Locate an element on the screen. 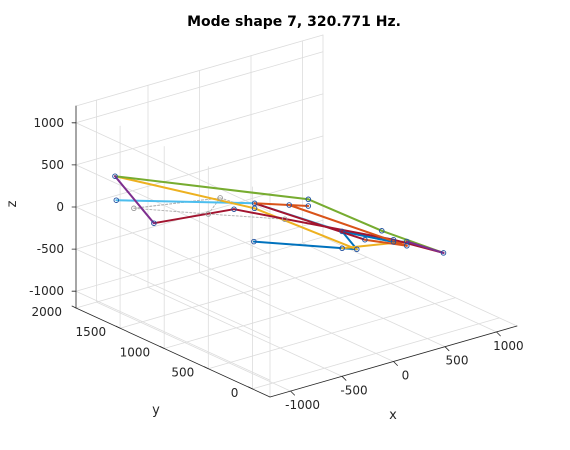  x-tick-label: 1000 is located at coordinates (508, 346).